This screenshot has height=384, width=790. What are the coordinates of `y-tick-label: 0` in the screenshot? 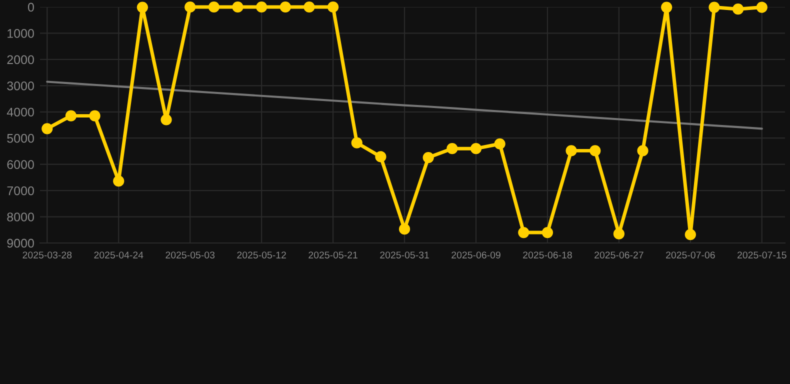 It's located at (31, 7).